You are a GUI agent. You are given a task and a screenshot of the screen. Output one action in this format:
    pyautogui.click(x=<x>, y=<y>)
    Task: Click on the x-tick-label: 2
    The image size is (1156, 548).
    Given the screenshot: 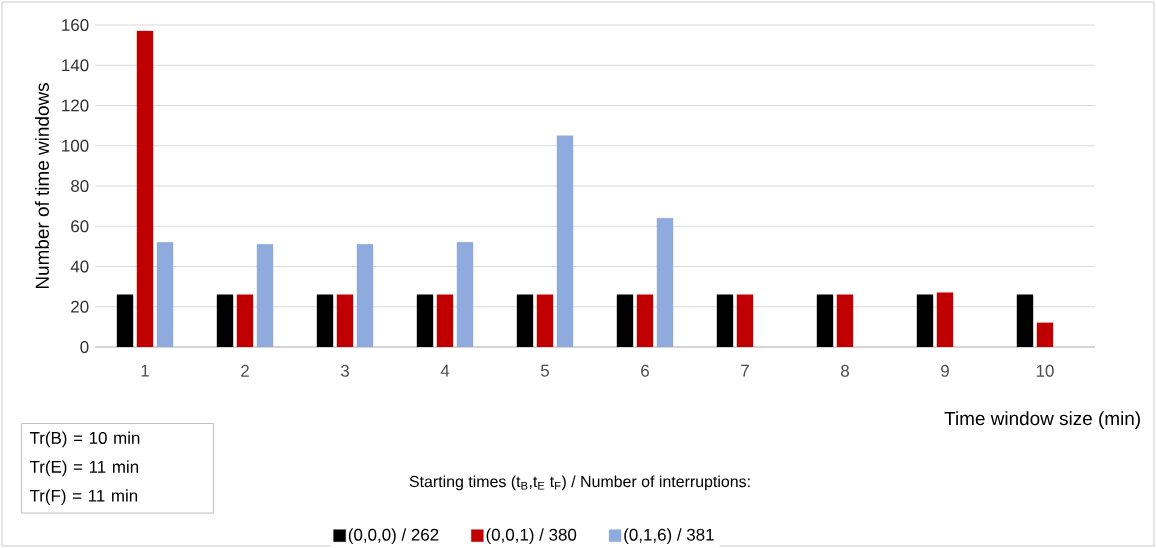 What is the action you would take?
    pyautogui.click(x=245, y=370)
    